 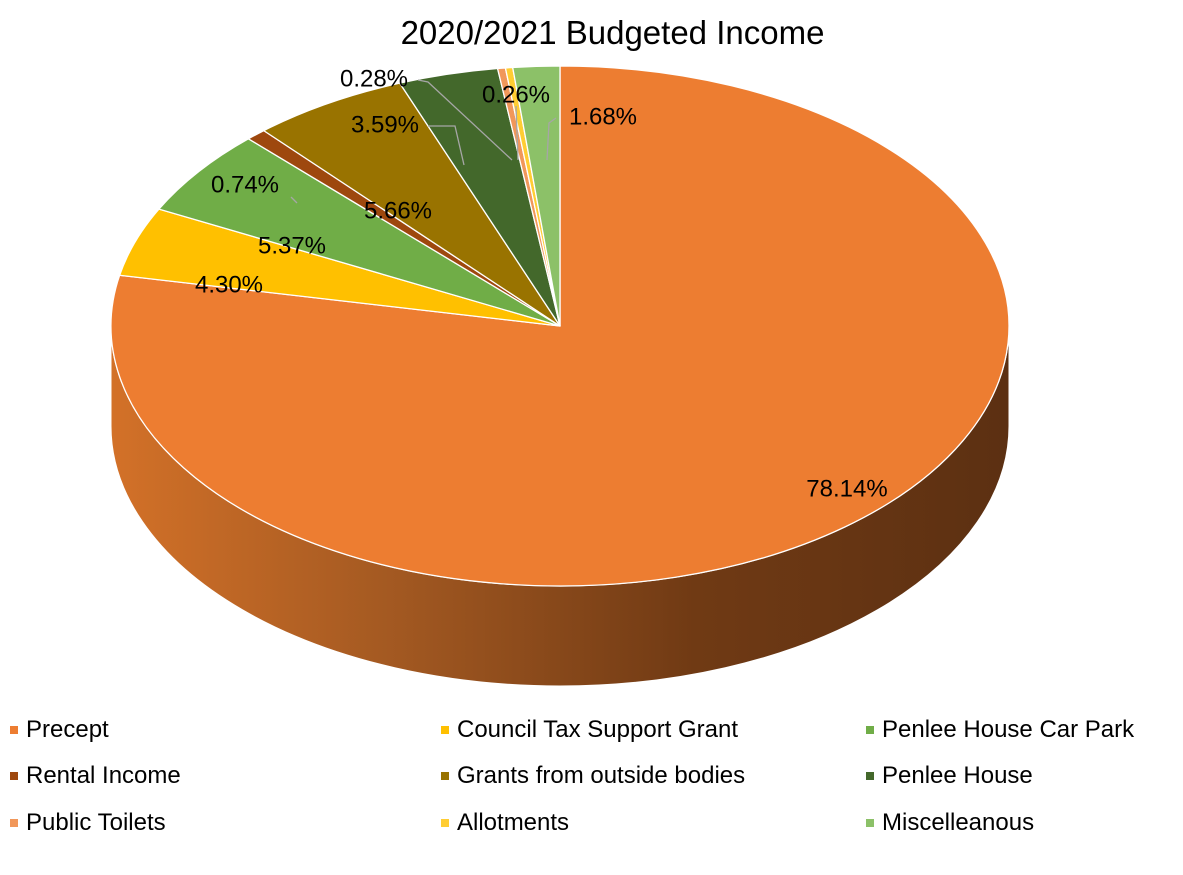 I want to click on chart-title: 2020/2021 Budgeted Income, so click(x=612, y=32).